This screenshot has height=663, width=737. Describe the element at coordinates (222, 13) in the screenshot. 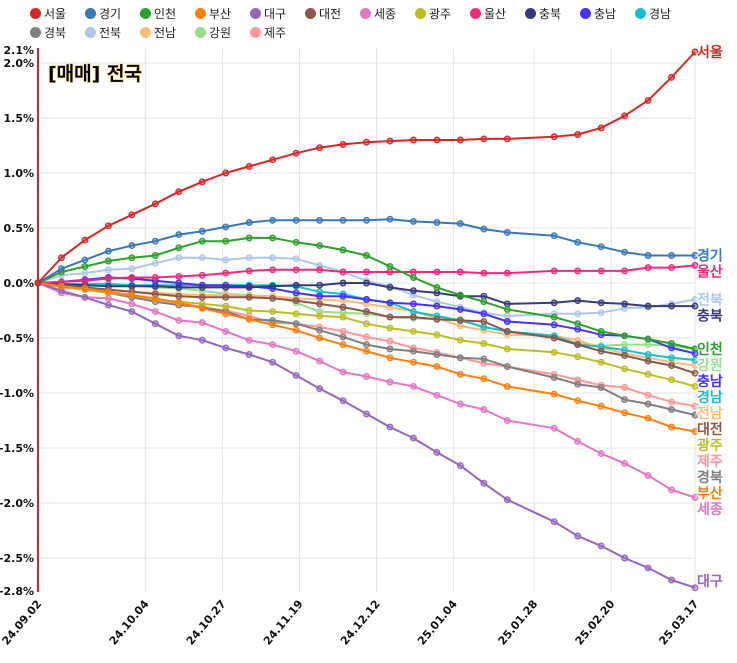

I see `legend-item: 부산` at that location.